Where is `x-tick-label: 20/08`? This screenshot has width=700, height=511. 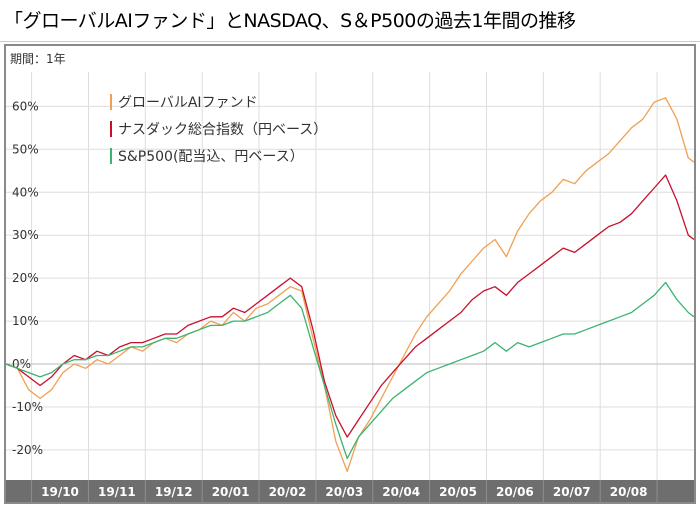
x-tick-label: 20/08 is located at coordinates (629, 492).